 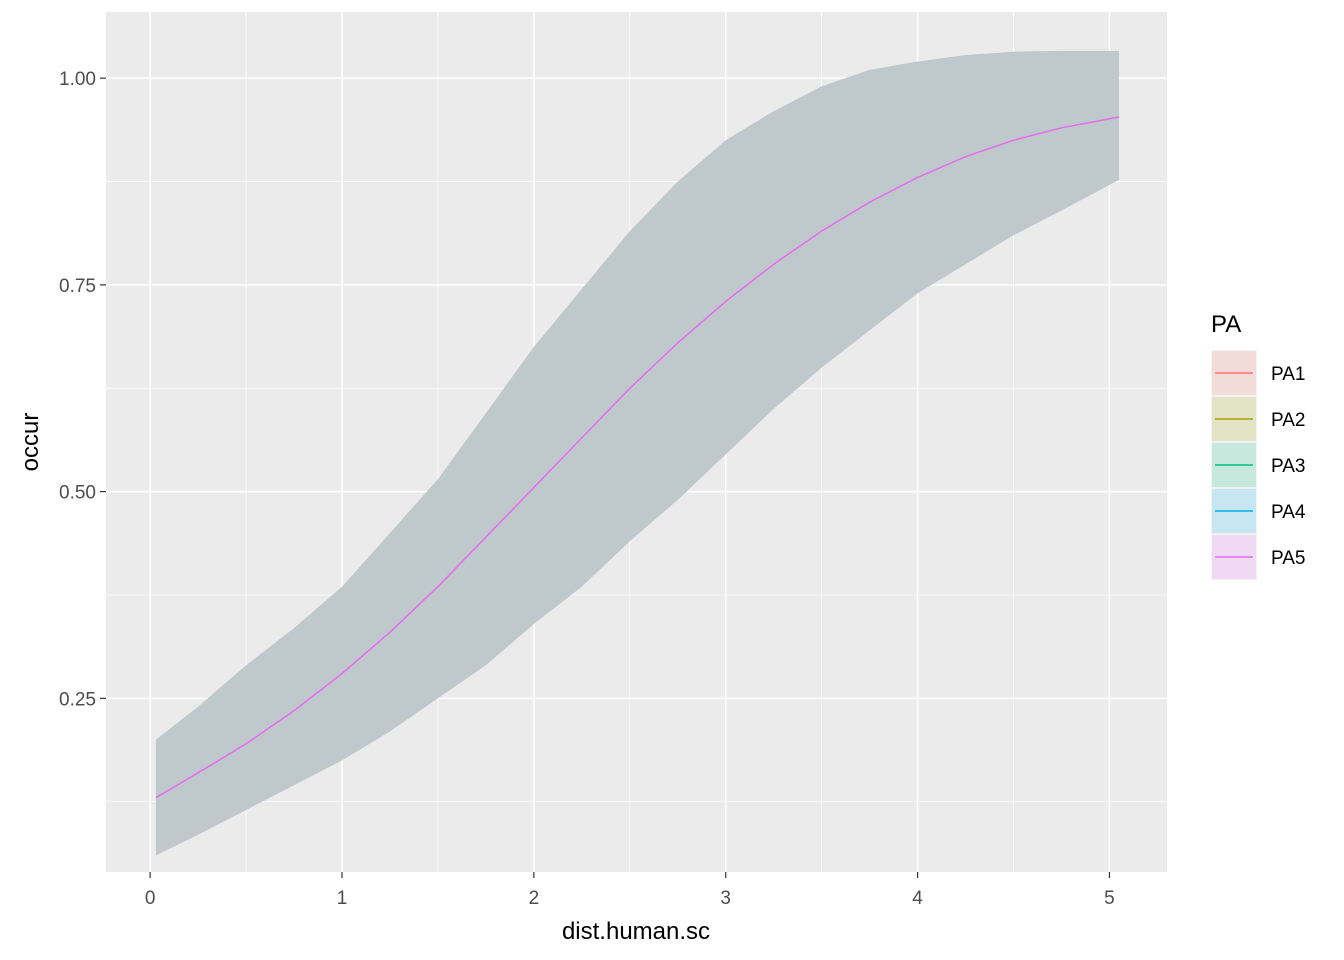 I want to click on y-tick-label: 0.25, so click(x=77, y=699).